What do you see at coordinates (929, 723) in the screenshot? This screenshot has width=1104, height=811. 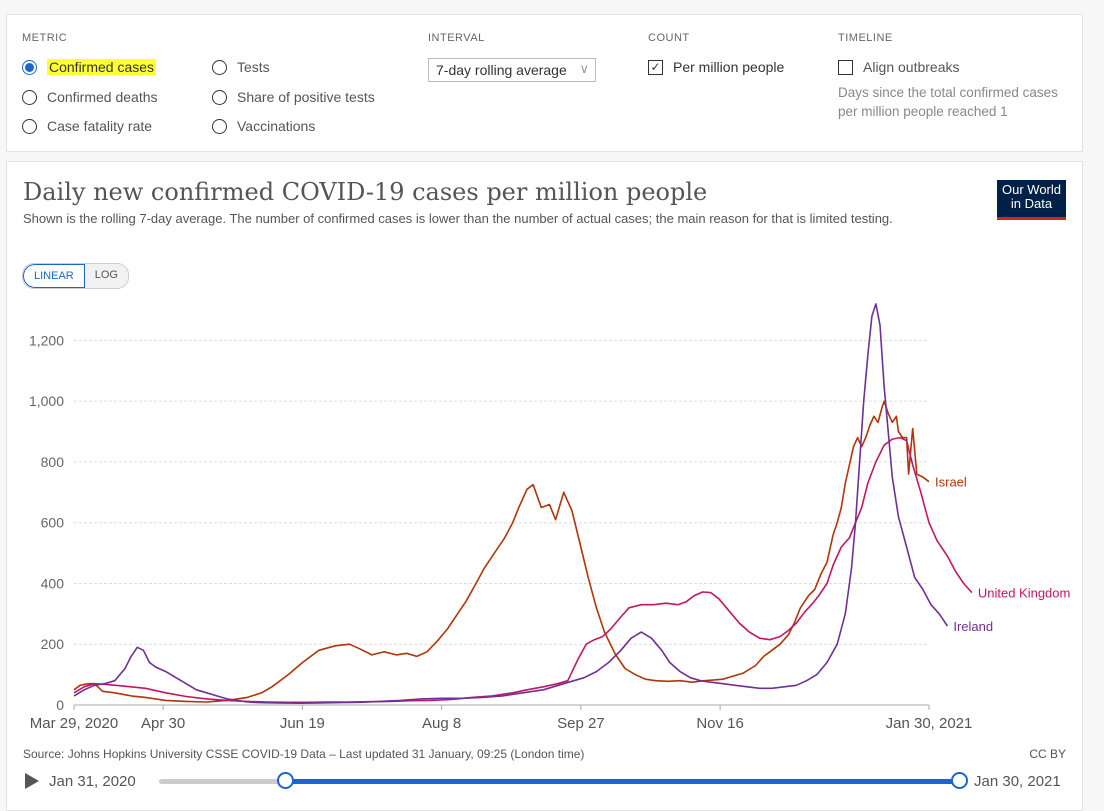 I see `x-tick-label: Jan 30, 2021` at bounding box center [929, 723].